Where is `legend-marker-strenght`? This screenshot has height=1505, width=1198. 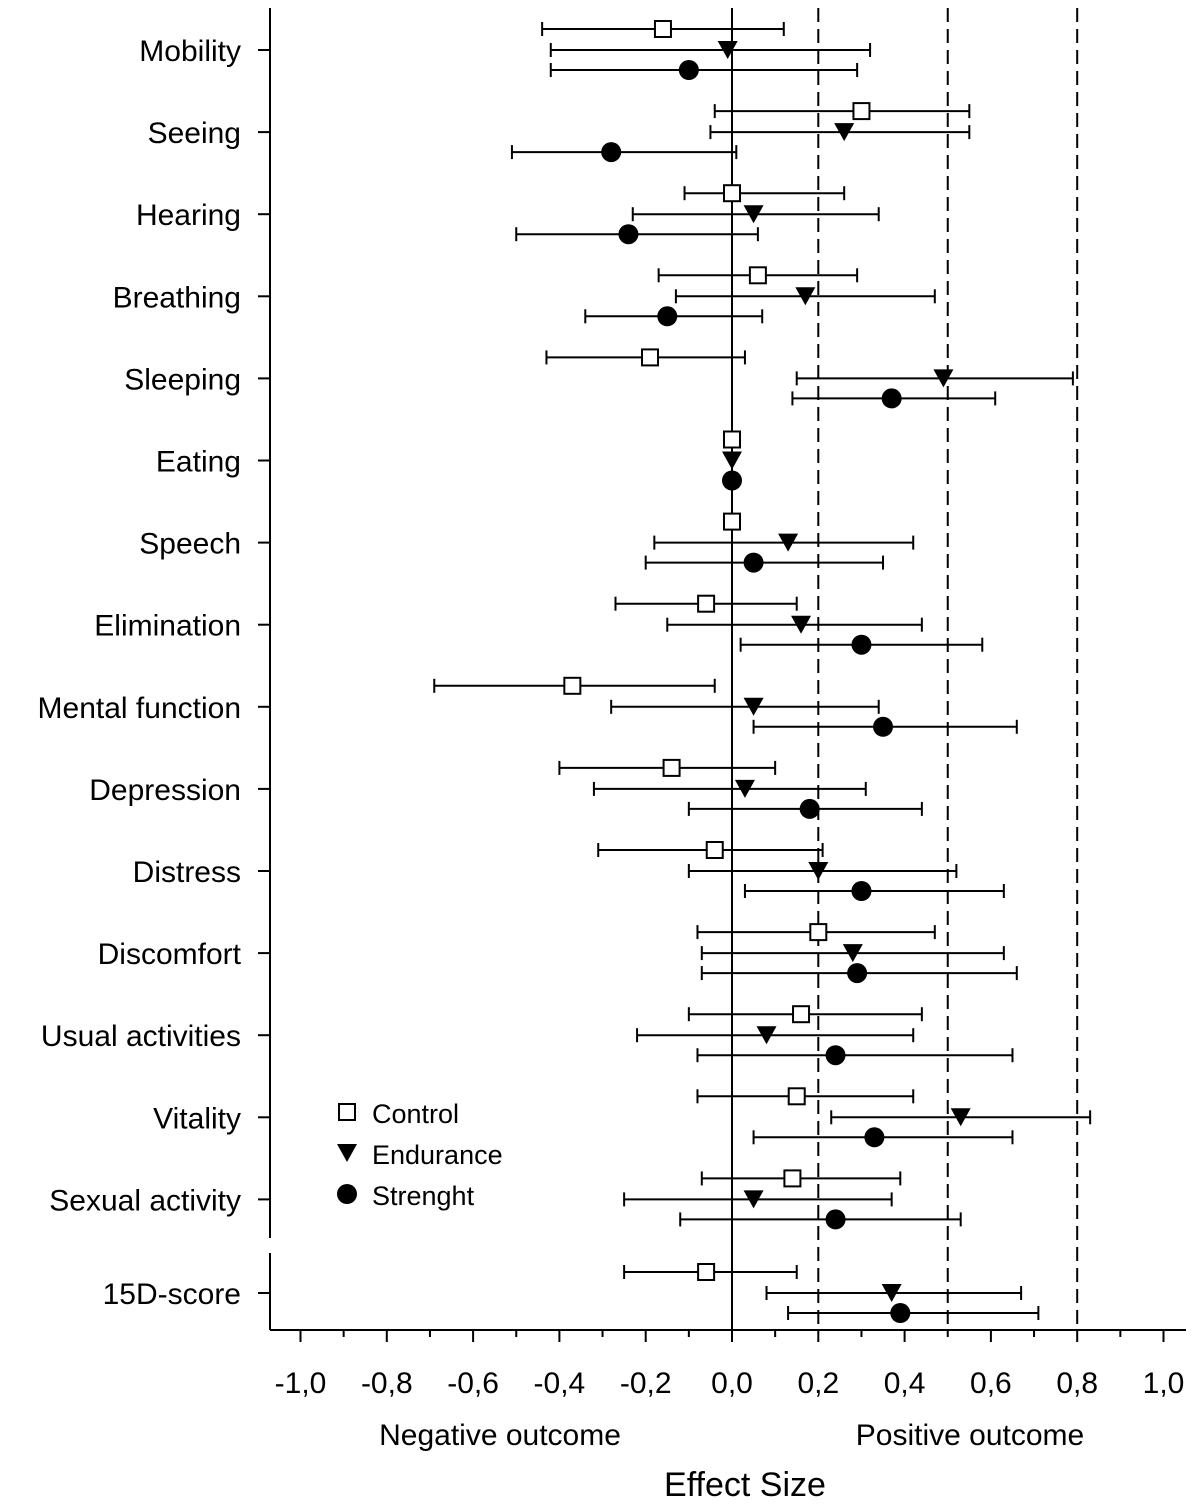
legend-marker-strenght is located at coordinates (347, 1194).